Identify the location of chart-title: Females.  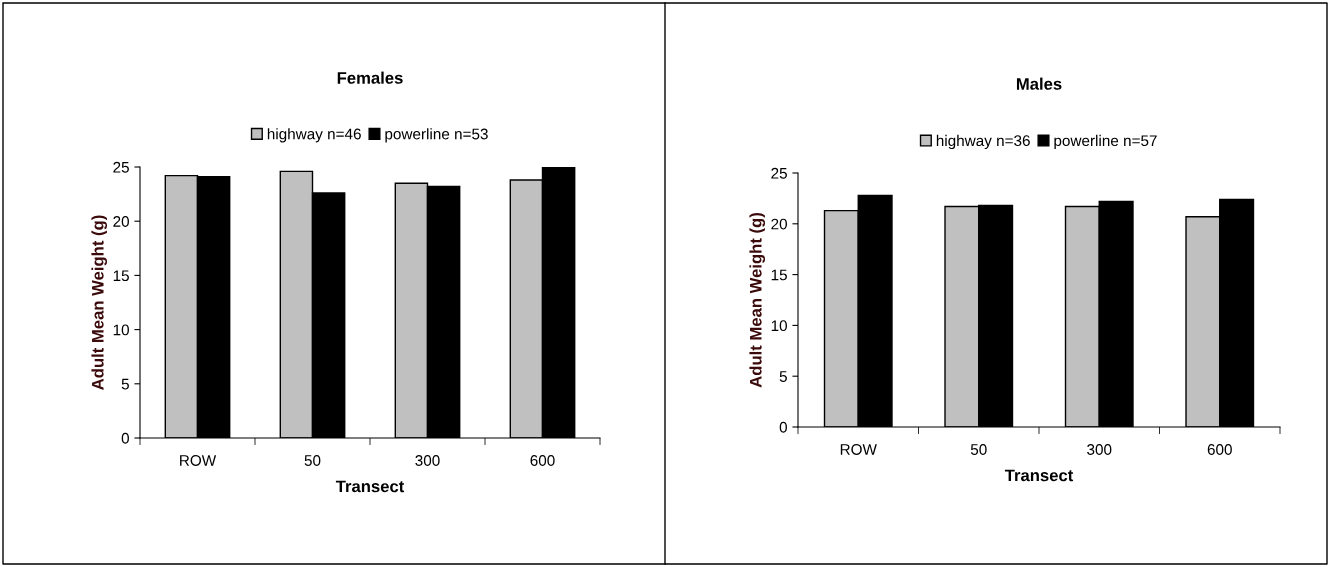
(370, 77).